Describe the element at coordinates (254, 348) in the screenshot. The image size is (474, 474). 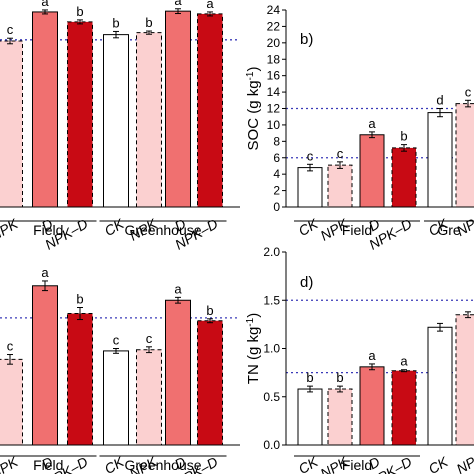
I see `y-axis-label: TN (g kg-1)` at that location.